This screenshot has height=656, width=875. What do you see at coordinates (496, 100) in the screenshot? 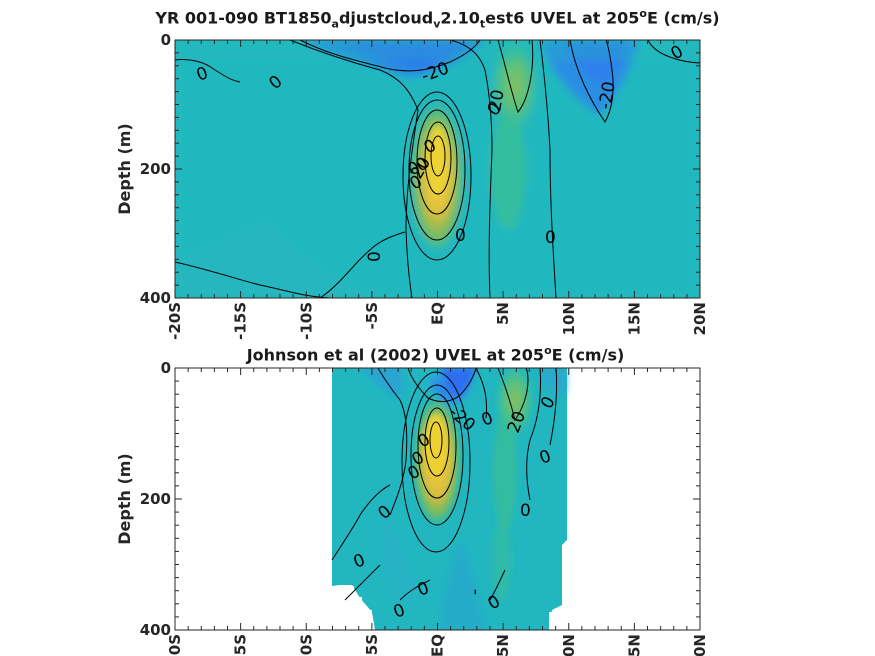
I see `svg-text: 20` at bounding box center [496, 100].